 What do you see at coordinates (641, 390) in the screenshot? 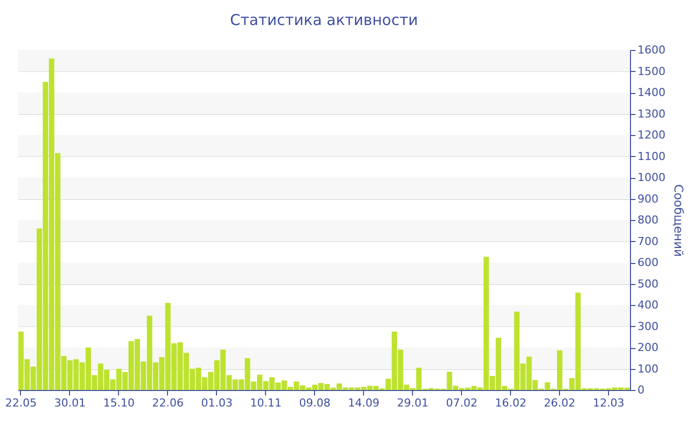
I see `y-tick-label: 0` at bounding box center [641, 390].